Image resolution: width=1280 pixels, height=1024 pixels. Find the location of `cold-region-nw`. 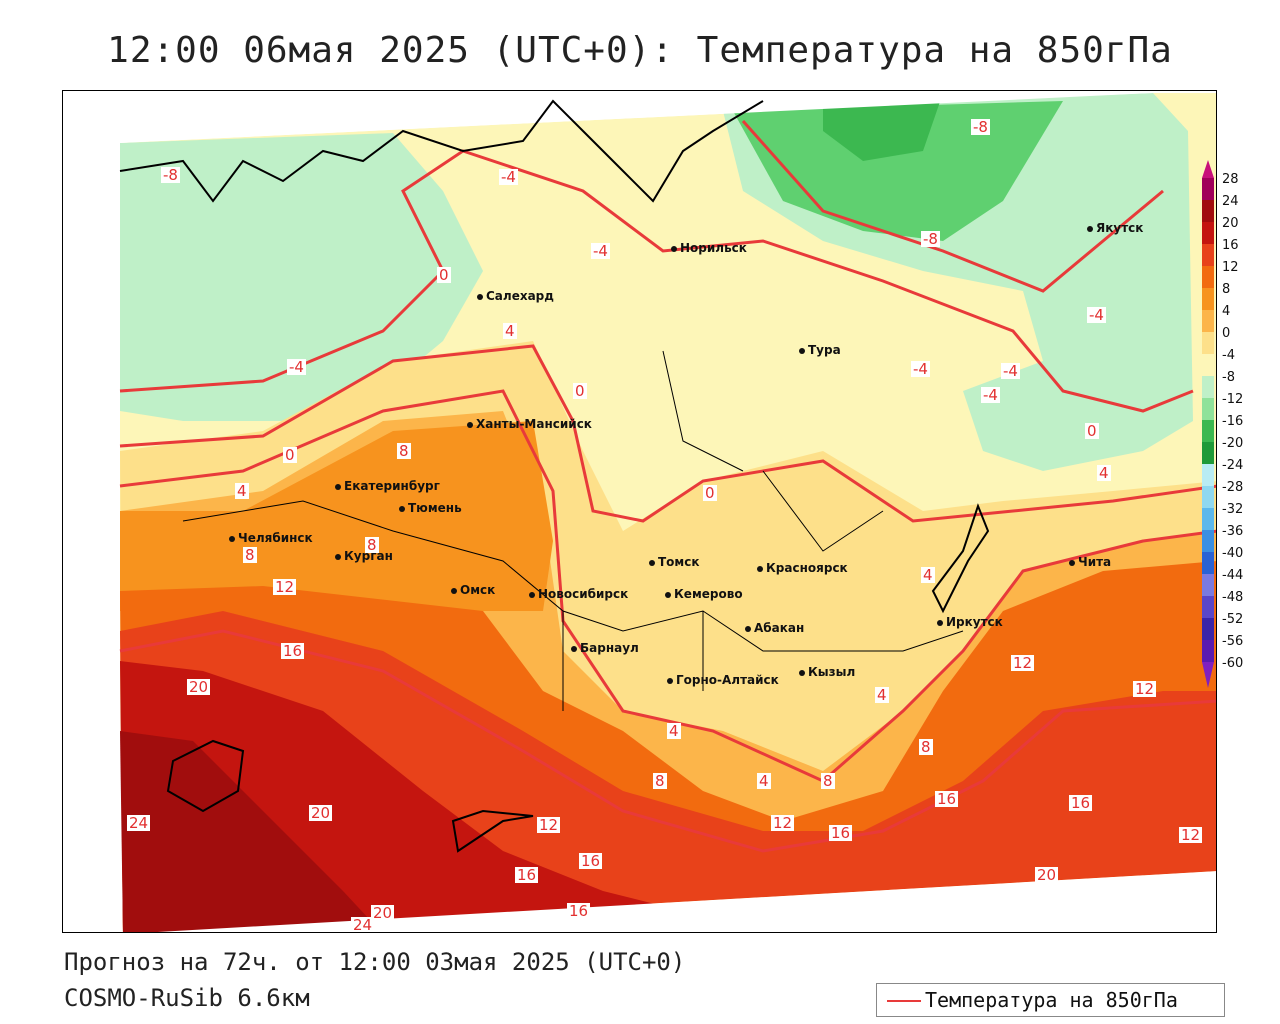

cold-region-nw is located at coordinates (301, 277).